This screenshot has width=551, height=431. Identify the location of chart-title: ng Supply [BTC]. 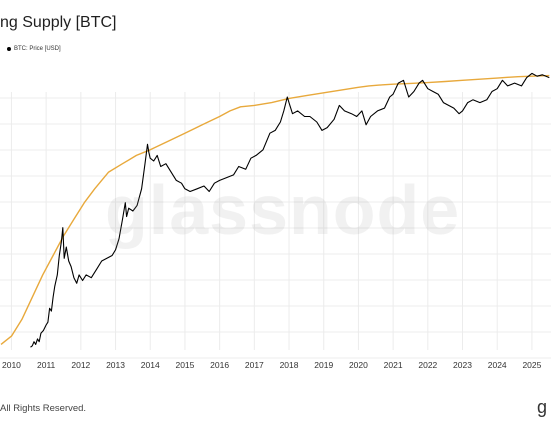
(58, 22).